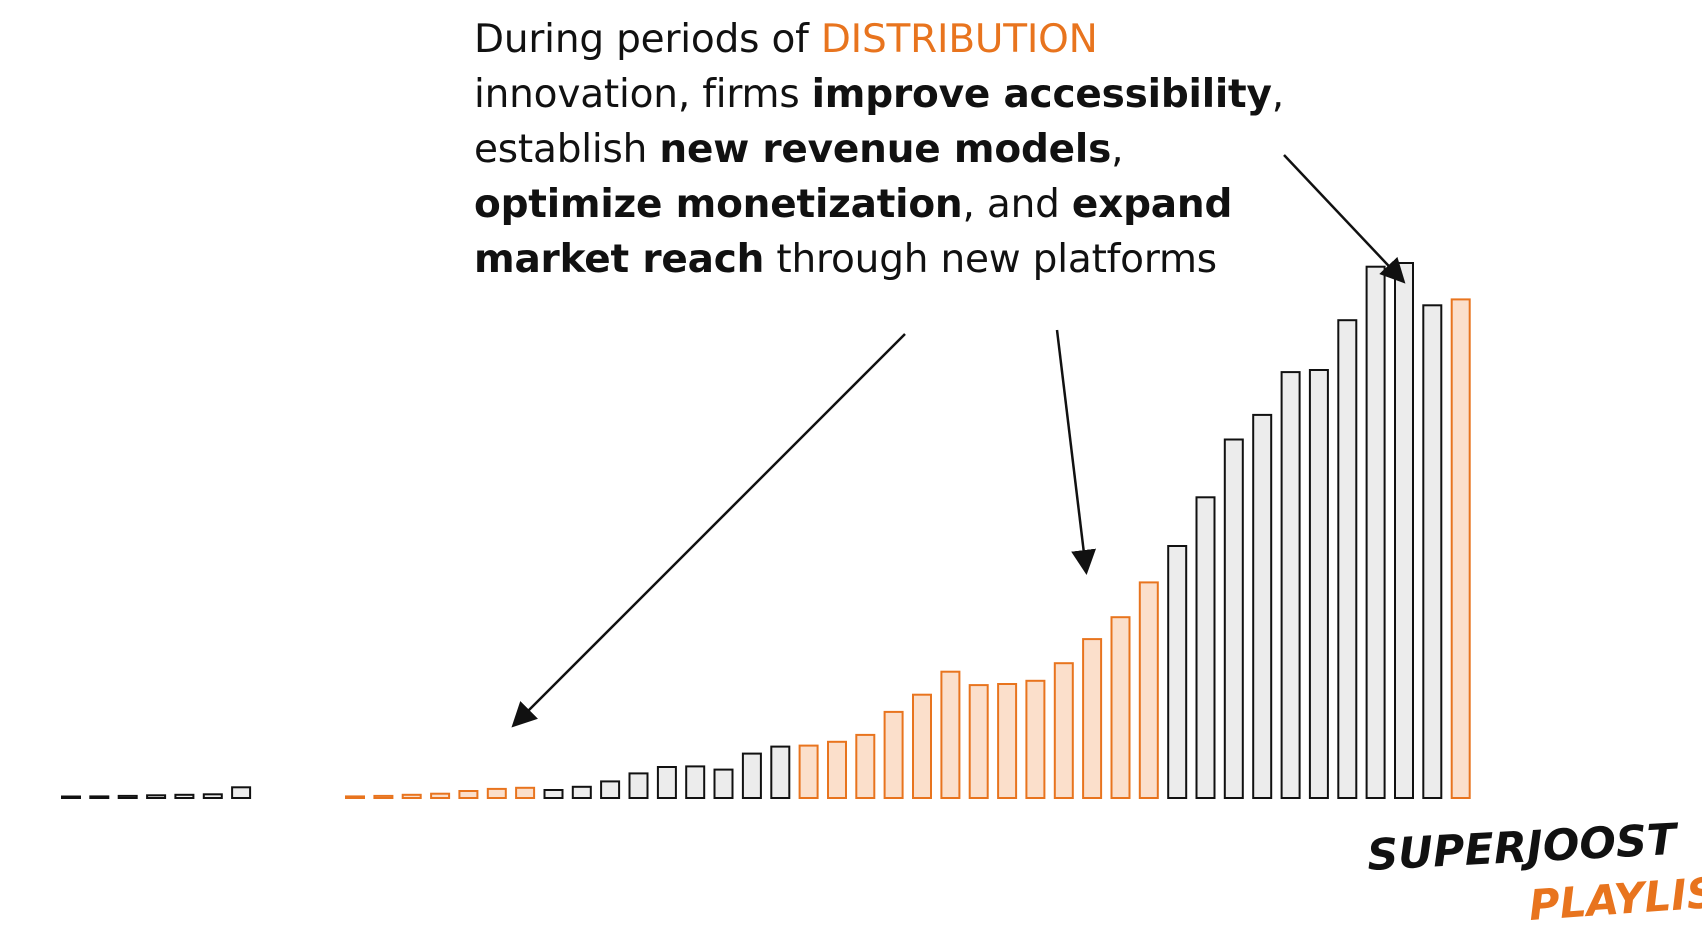  I want to click on annotation-text-segment: During periods of, so click(647, 39).